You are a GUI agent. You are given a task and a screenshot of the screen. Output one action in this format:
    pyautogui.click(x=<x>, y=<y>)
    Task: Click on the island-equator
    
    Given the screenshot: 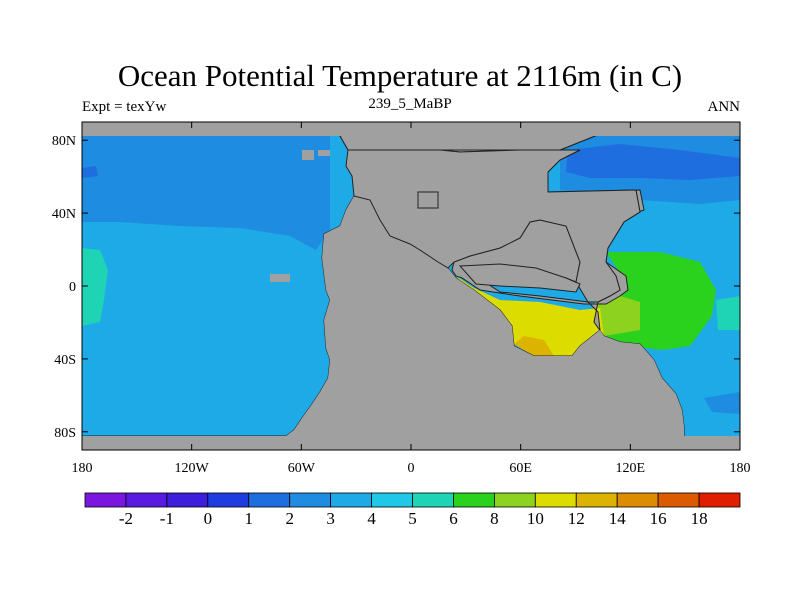 What is the action you would take?
    pyautogui.click(x=280, y=278)
    